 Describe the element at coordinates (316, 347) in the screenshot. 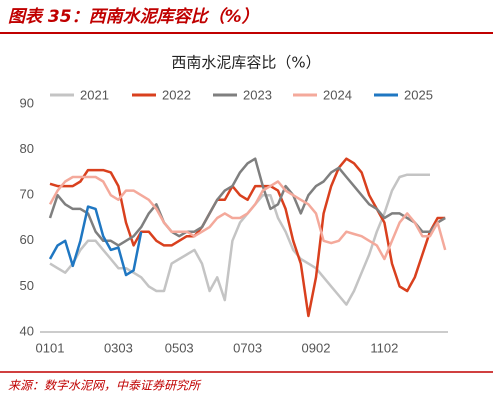

I see `x-tick-label: 0902` at that location.